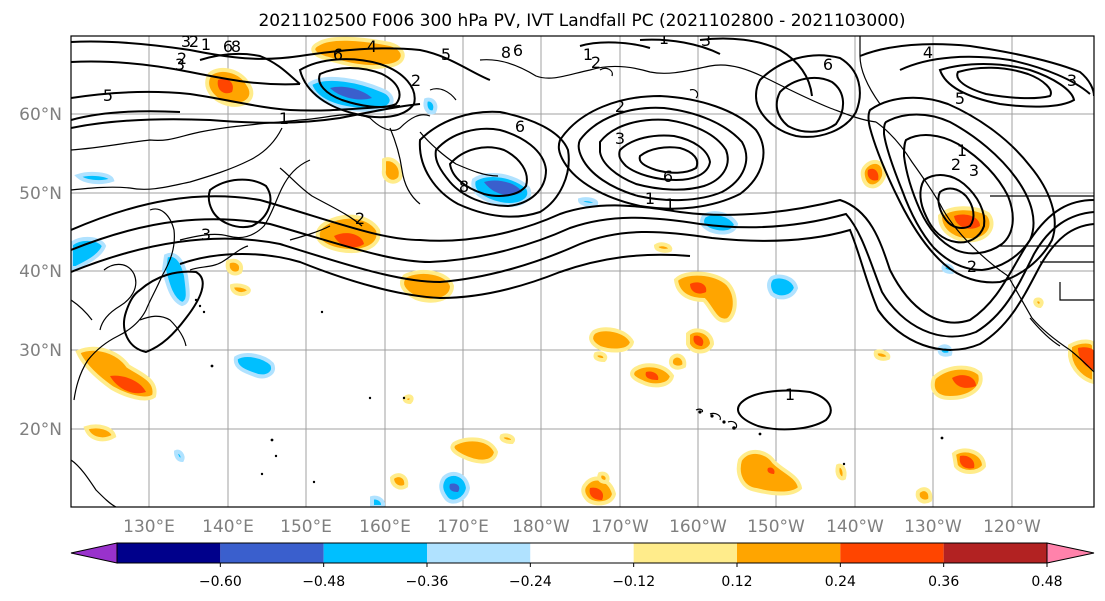 The image size is (1105, 601). Describe the element at coordinates (228, 527) in the screenshot. I see `lon-label: 140°E` at that location.